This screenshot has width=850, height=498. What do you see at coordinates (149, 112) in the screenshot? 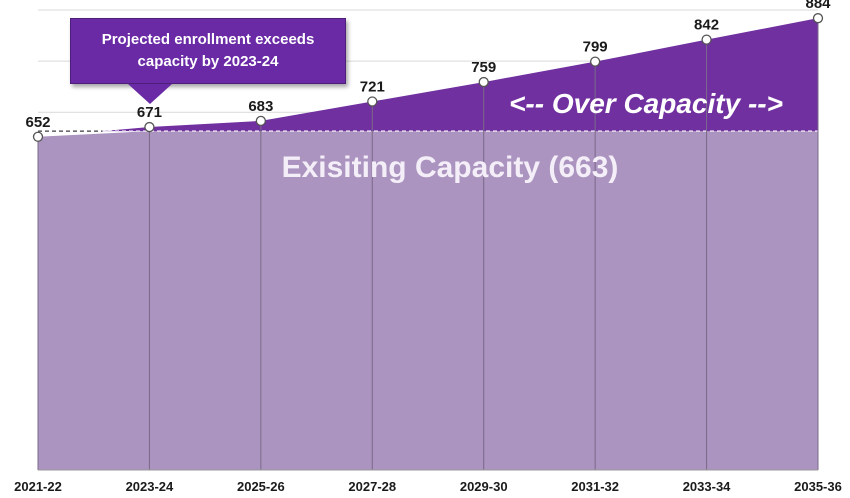
I see `value-label: 671` at bounding box center [149, 112].